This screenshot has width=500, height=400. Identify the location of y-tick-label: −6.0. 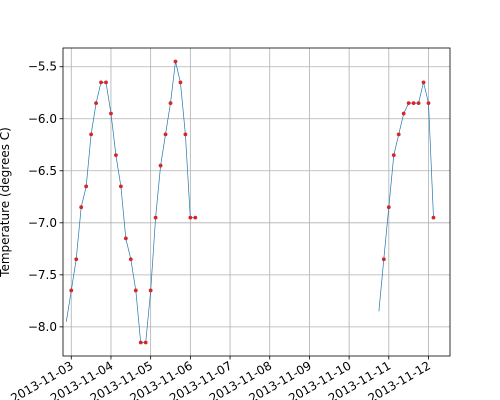
(42, 119).